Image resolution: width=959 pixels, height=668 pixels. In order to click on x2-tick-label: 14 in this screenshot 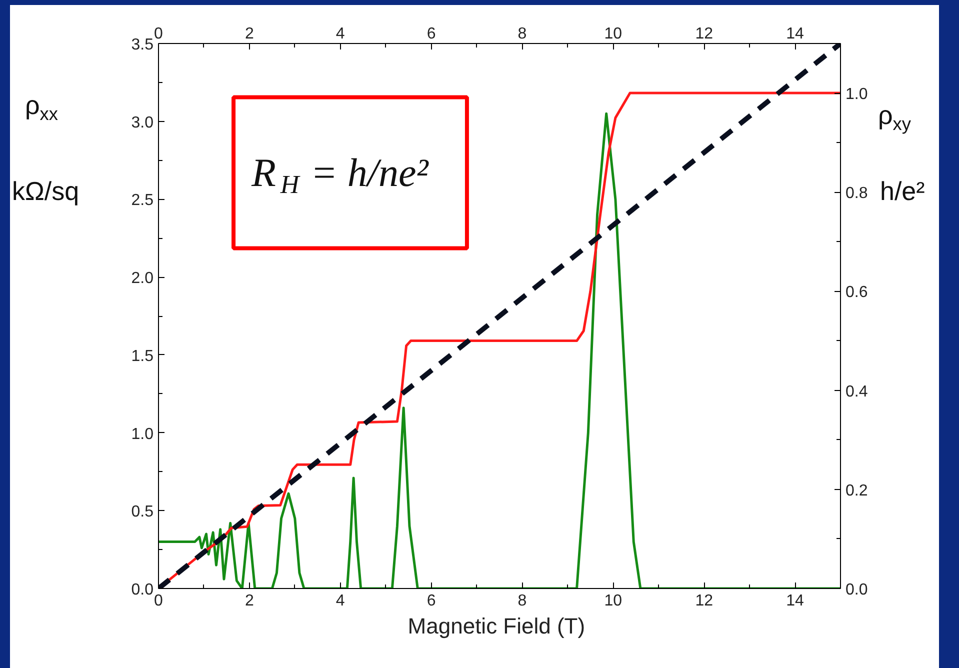, I will do `click(795, 601)`.